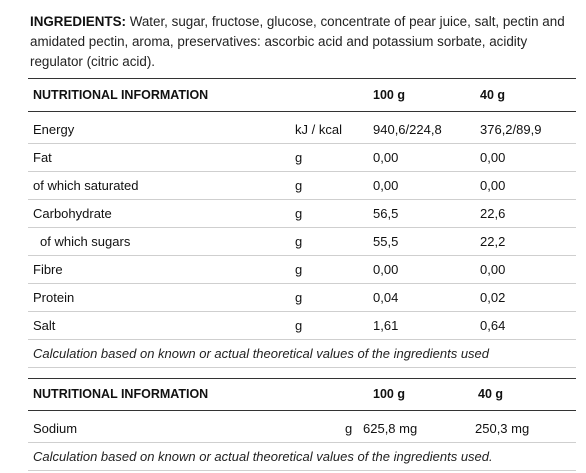 This screenshot has width=586, height=473. Describe the element at coordinates (390, 428) in the screenshot. I see `nutrient-100g-sodium: 625,8 mg` at that location.